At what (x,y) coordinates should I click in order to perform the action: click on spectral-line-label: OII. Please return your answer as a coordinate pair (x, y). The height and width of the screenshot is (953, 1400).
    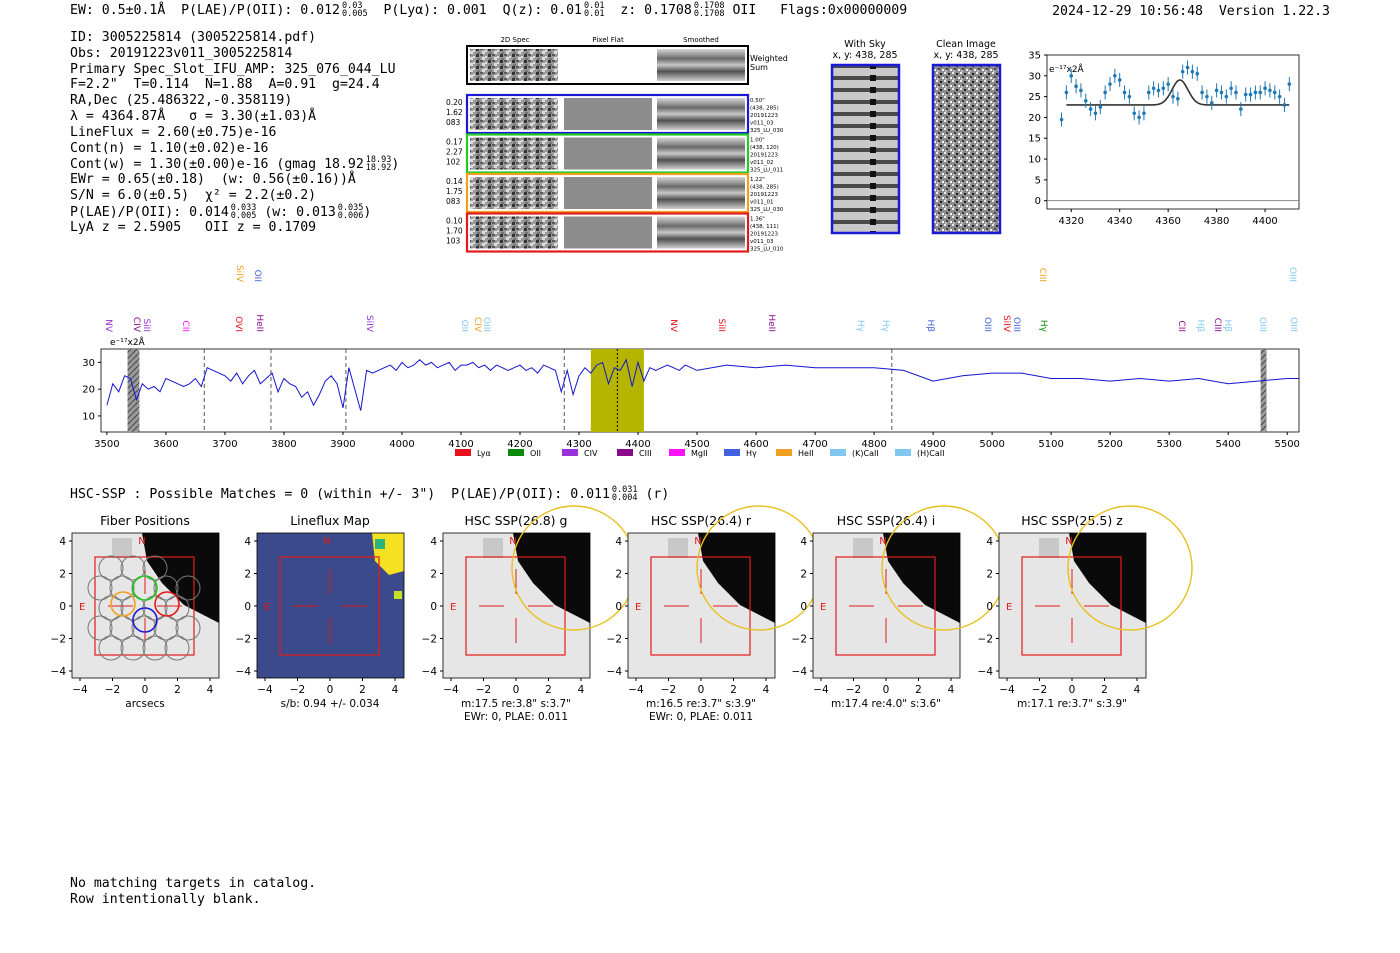
    Looking at the image, I should click on (257, 276).